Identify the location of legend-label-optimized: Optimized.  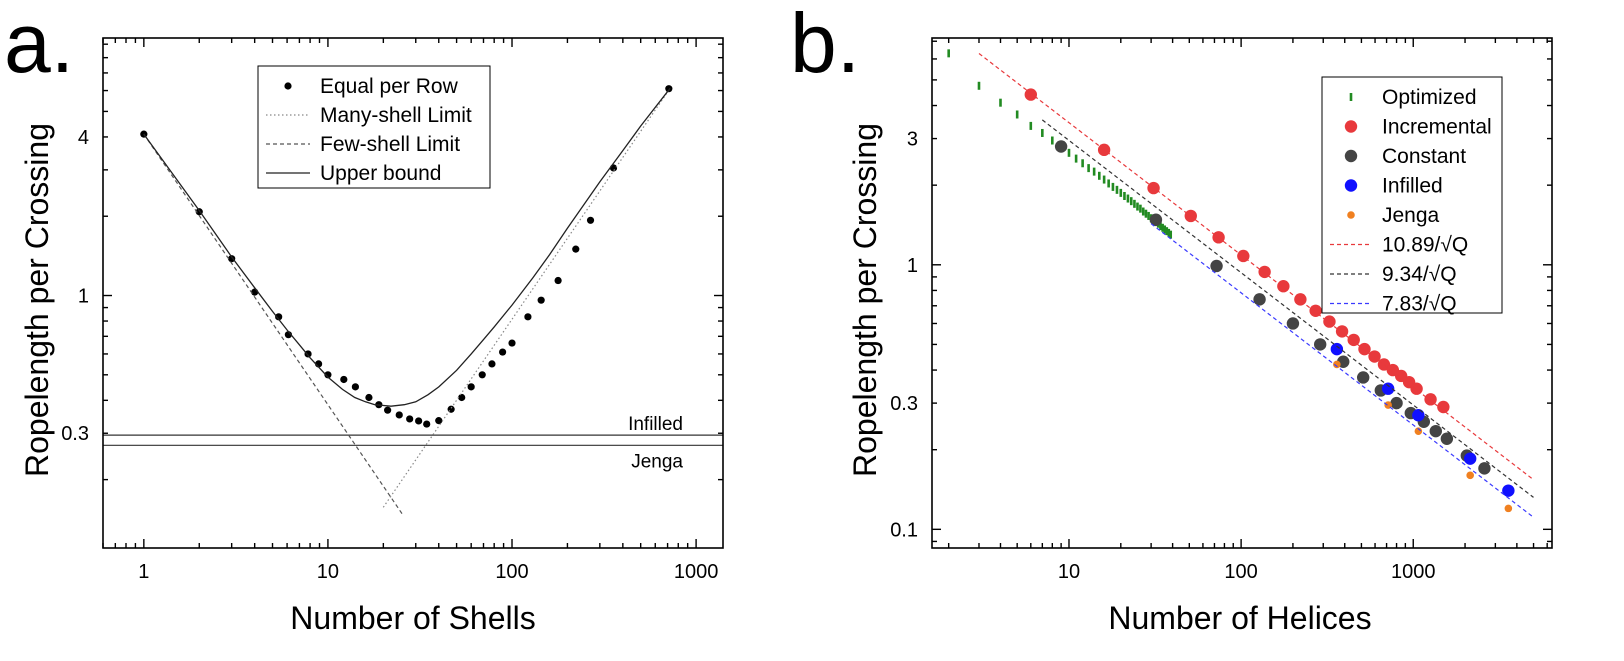
(1429, 97).